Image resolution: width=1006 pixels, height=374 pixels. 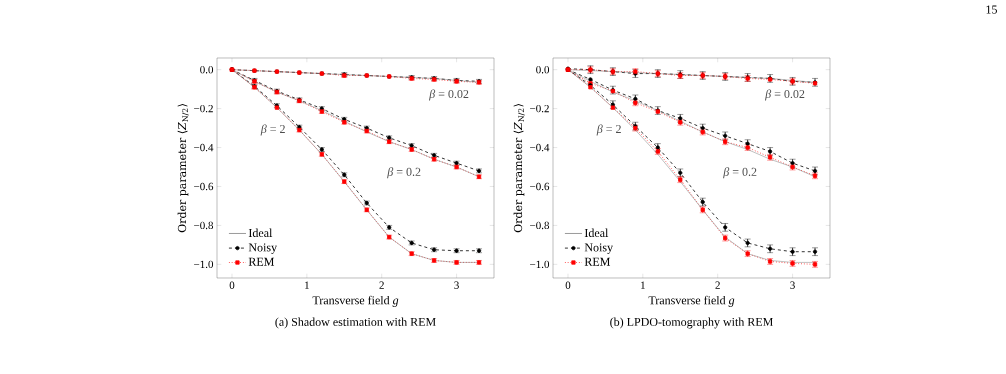 What do you see at coordinates (691, 323) in the screenshot?
I see `text: (b) LPDO-tomography with REM` at bounding box center [691, 323].